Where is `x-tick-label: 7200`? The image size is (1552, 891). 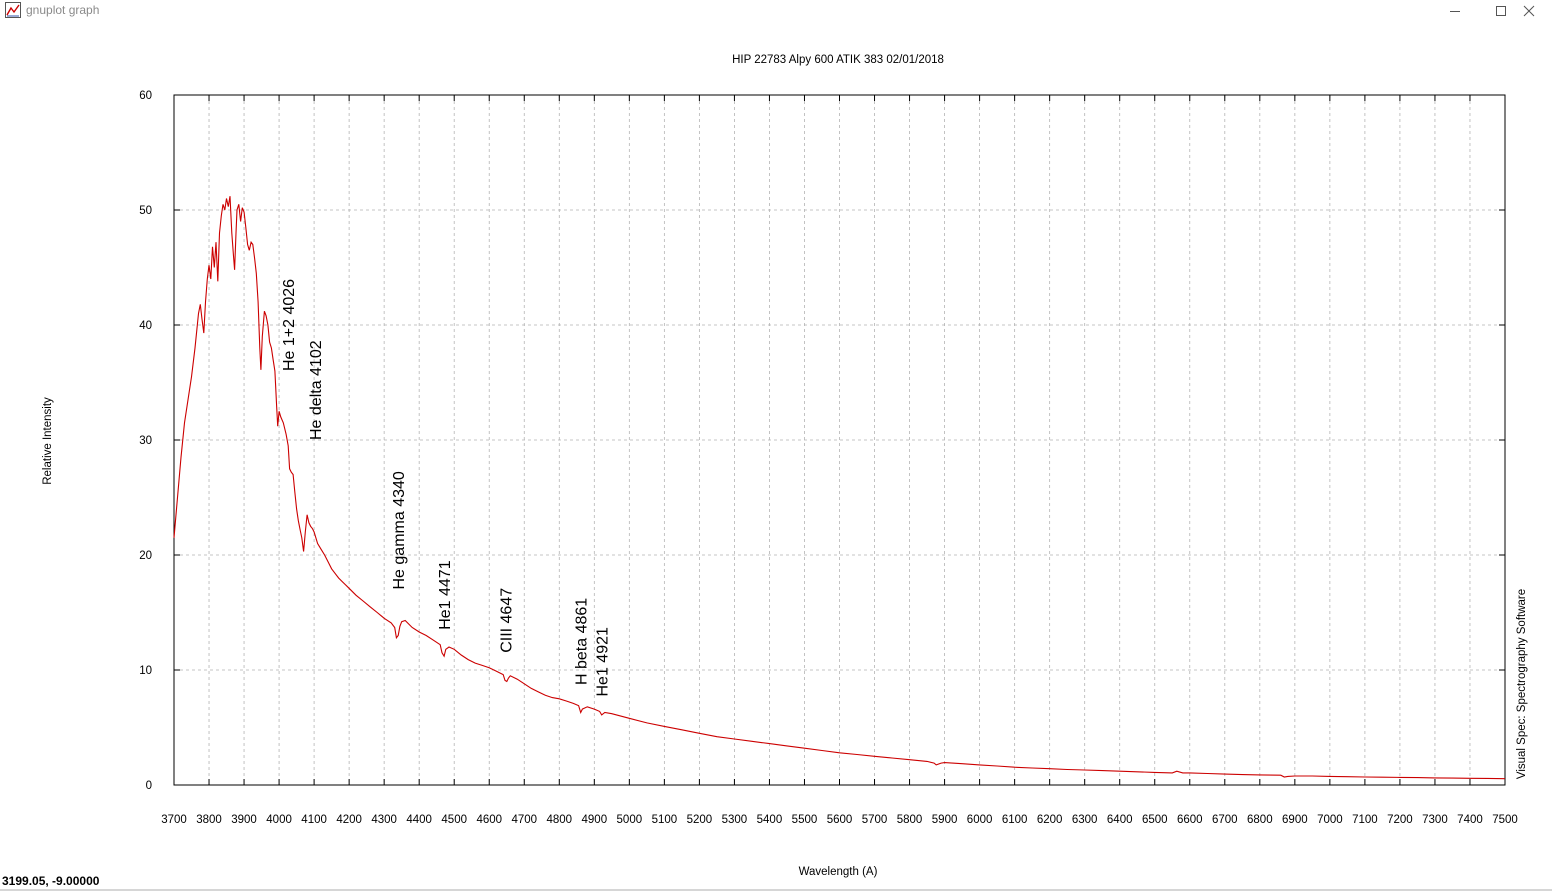
x-tick-label: 7200 is located at coordinates (1400, 820).